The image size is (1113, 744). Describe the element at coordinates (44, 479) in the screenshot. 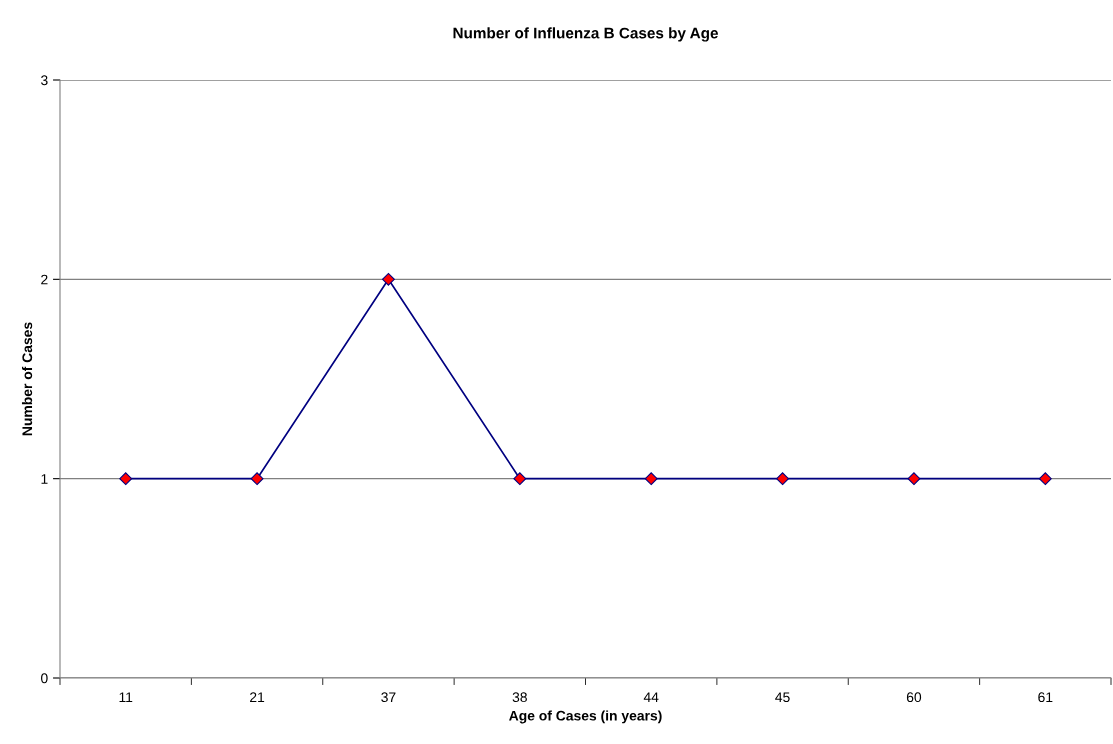

I see `y-tick-label: 1` at that location.